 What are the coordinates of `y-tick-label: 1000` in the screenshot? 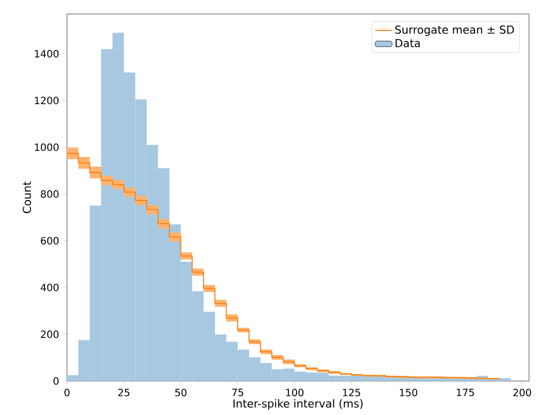 It's located at (46, 147).